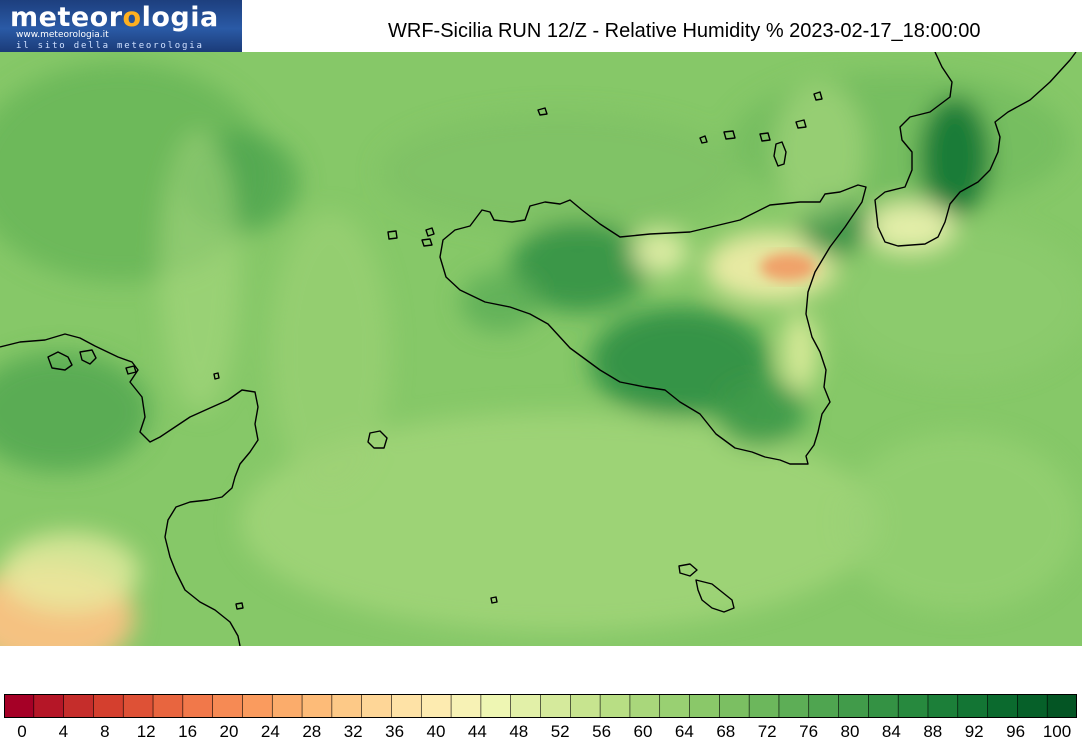 This screenshot has width=1082, height=742. I want to click on colorbar-tick-label: 4, so click(63, 731).